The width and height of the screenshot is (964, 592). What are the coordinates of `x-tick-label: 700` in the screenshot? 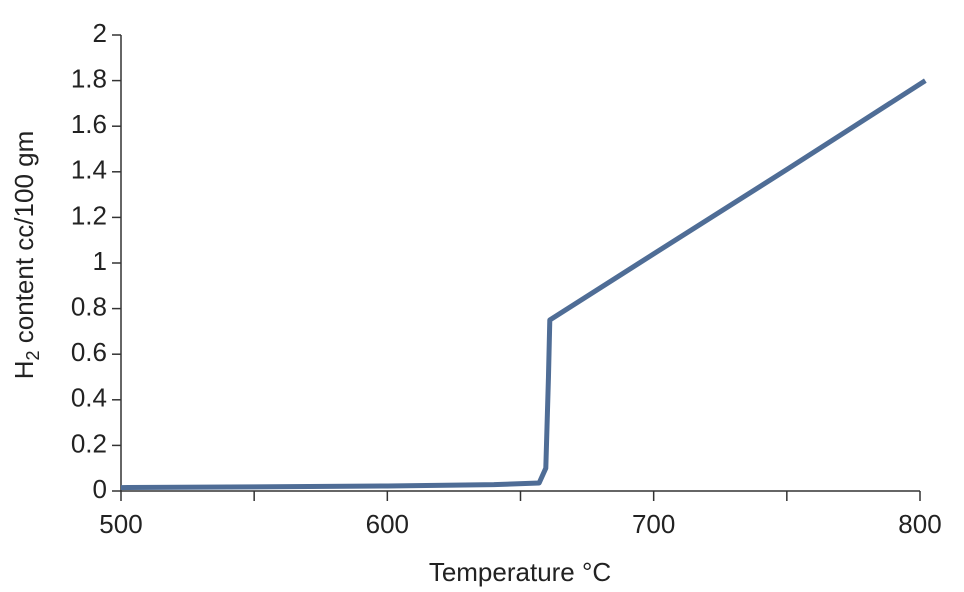 It's located at (653, 524).